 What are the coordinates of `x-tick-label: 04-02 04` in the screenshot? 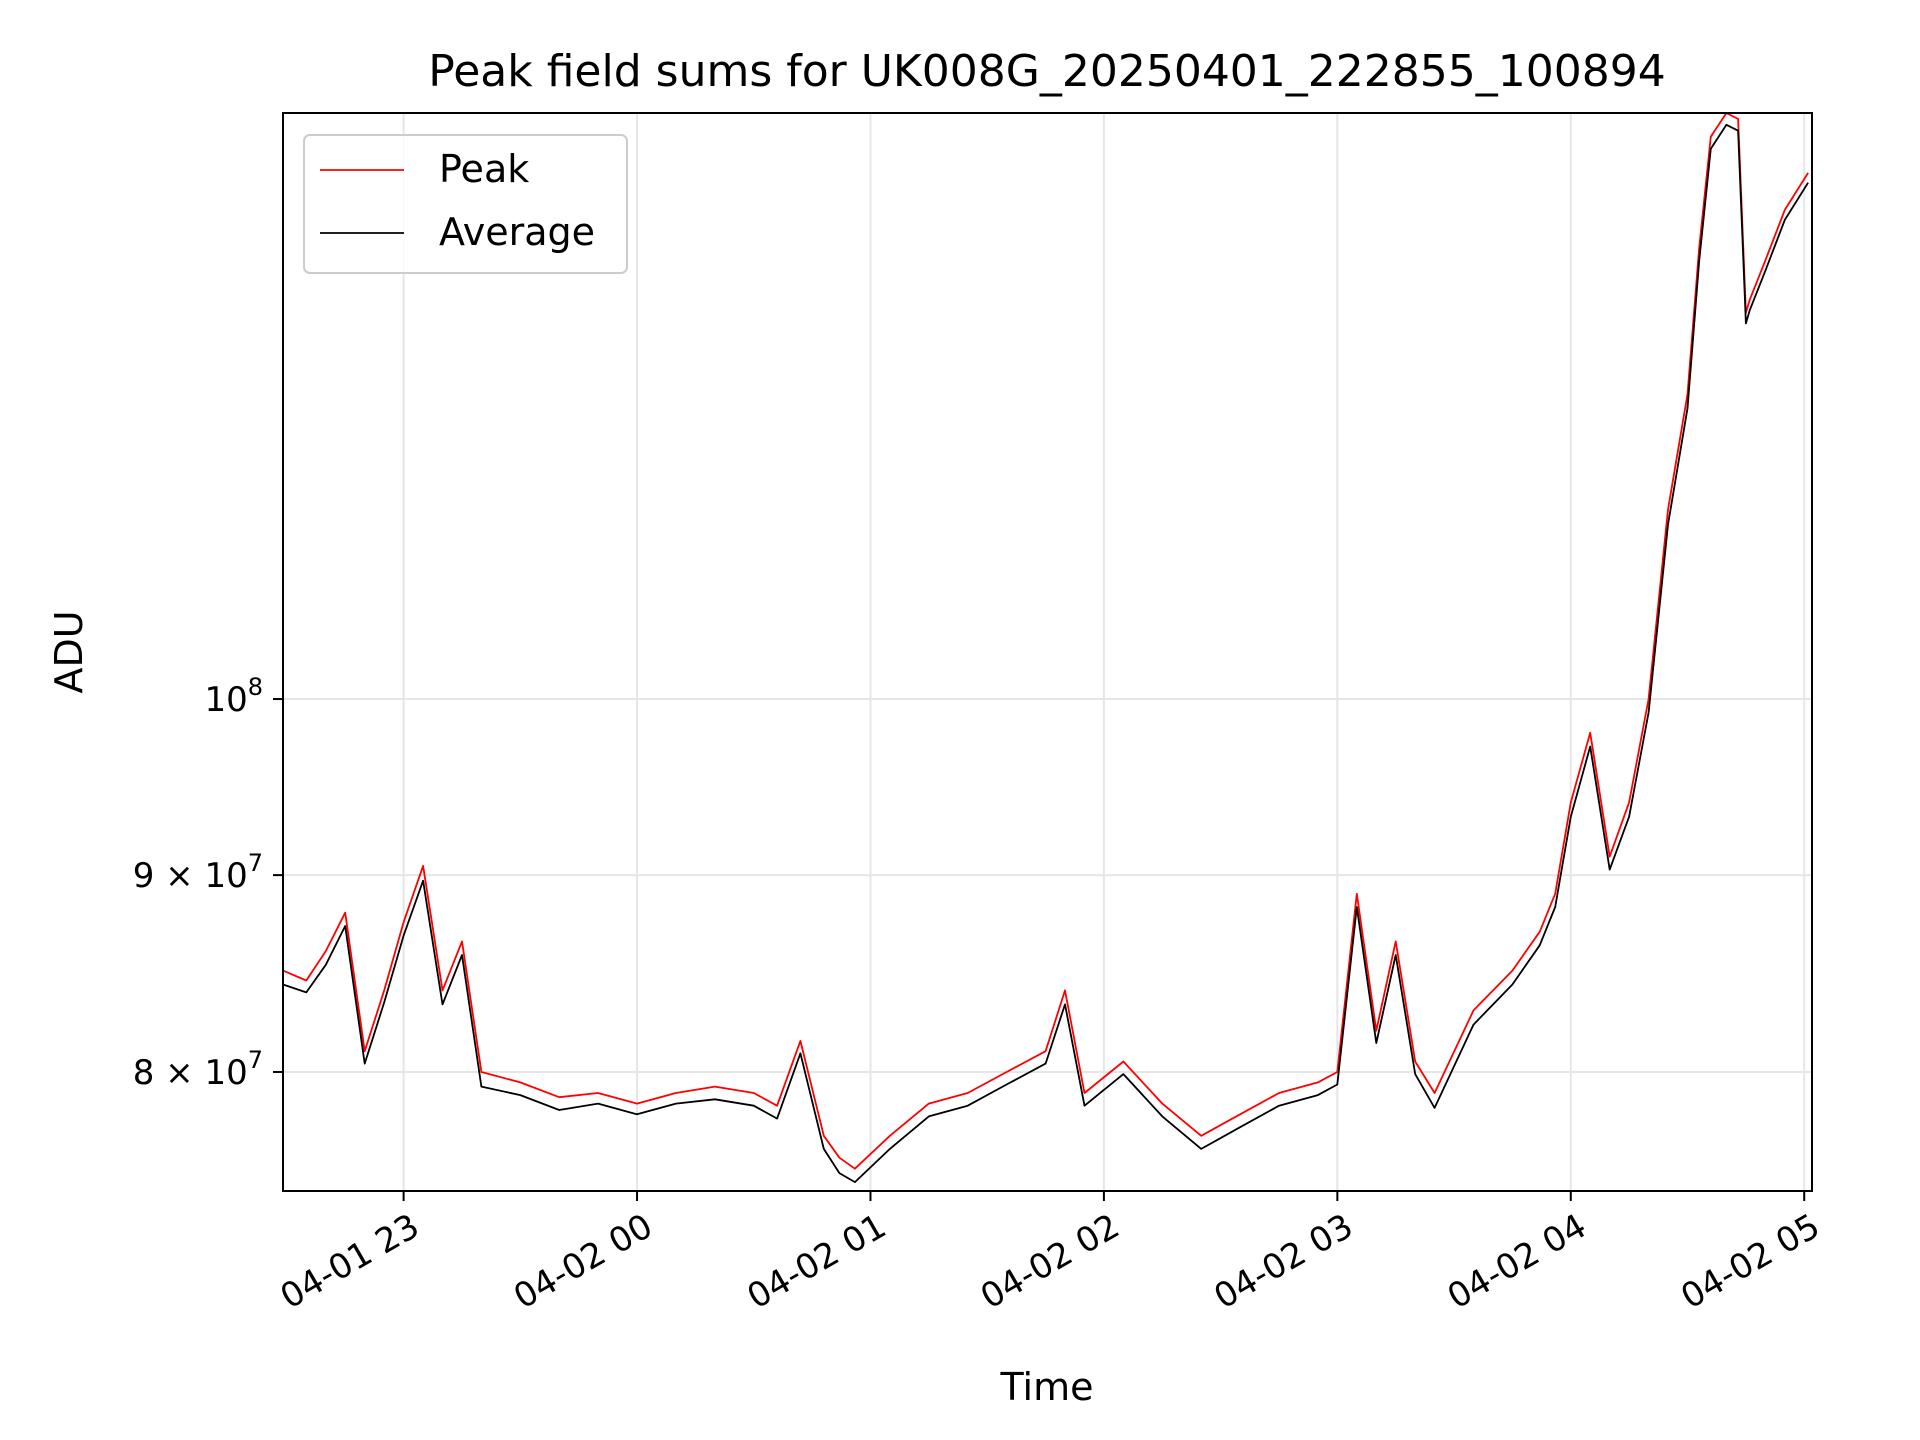 It's located at (1517, 1261).